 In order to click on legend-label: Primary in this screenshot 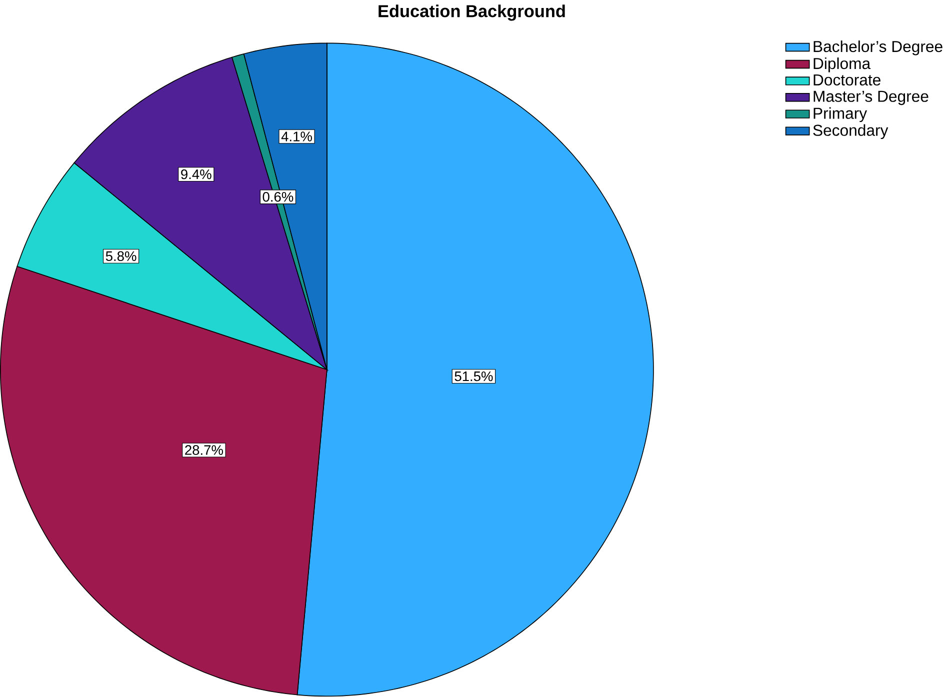, I will do `click(841, 115)`.